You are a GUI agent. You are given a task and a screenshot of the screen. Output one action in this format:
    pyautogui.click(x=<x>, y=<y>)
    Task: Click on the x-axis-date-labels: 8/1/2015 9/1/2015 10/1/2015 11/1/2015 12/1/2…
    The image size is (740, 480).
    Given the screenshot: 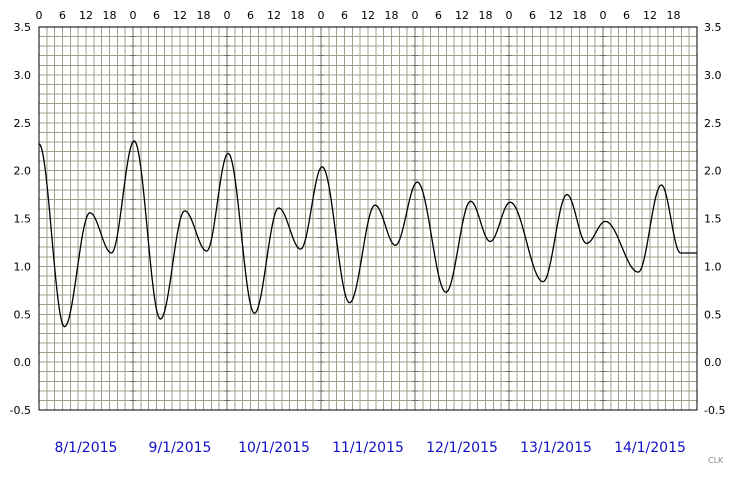 What is the action you would take?
    pyautogui.click(x=370, y=448)
    